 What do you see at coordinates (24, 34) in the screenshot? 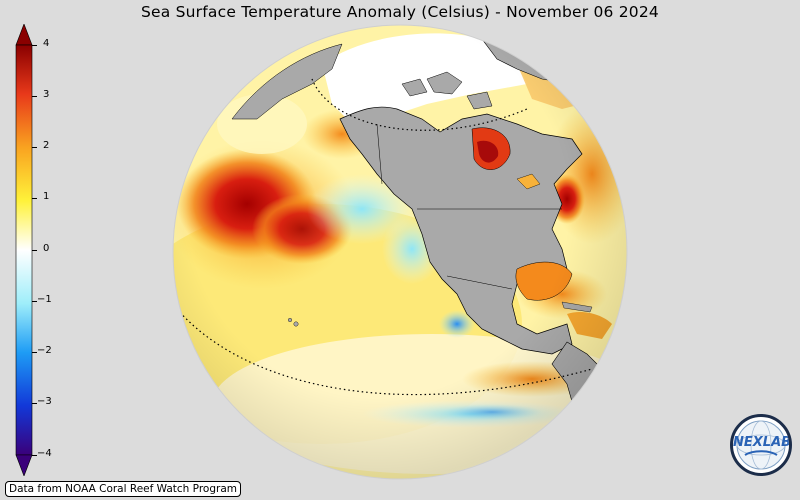
I see `colorbar-max-arrow` at bounding box center [24, 34].